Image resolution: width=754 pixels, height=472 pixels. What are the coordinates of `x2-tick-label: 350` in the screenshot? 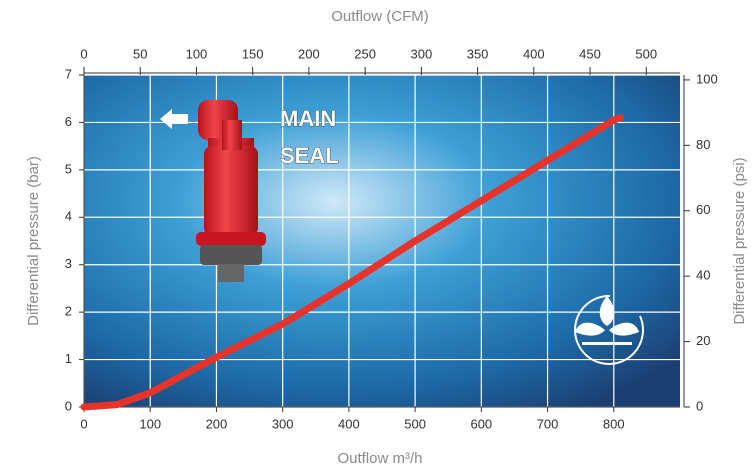 It's located at (478, 53).